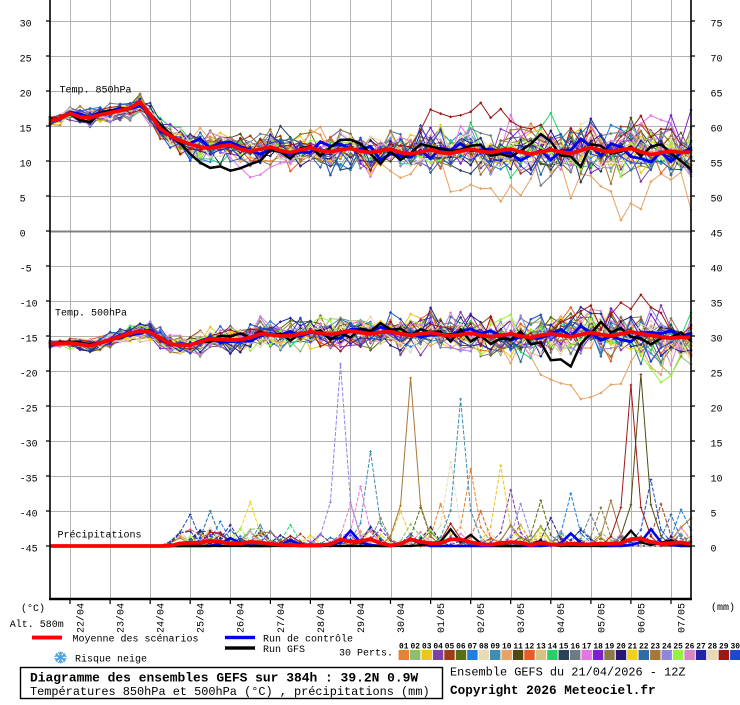 The height and width of the screenshot is (705, 740). What do you see at coordinates (602, 618) in the screenshot?
I see `svg-text: 05/05` at bounding box center [602, 618].